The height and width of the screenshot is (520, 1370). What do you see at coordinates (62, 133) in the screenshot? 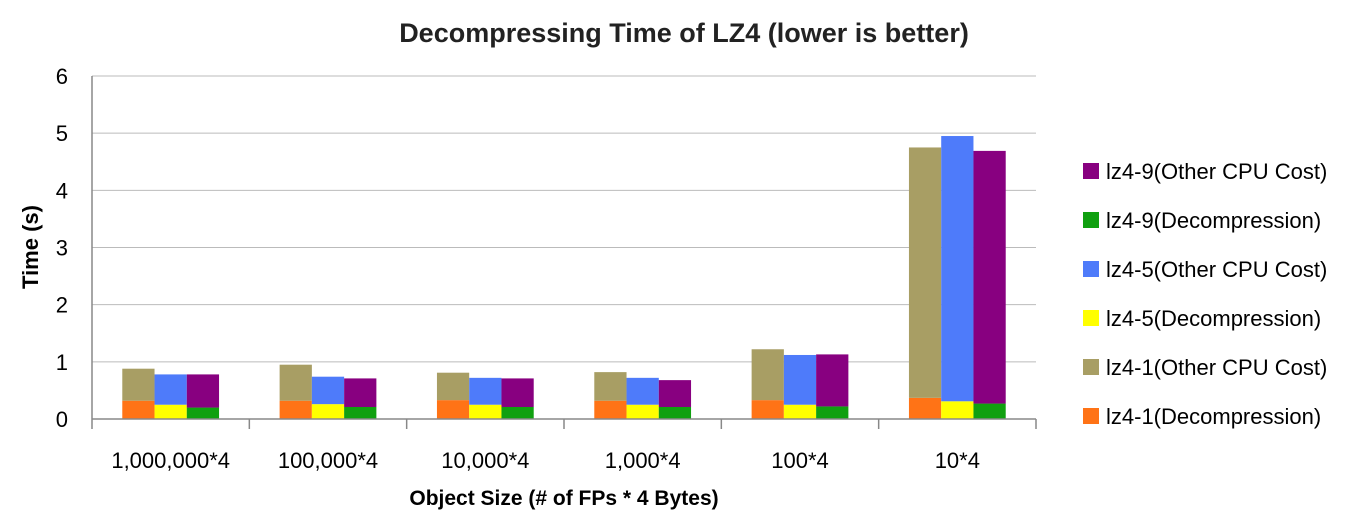
I see `y-tick-label: 5` at bounding box center [62, 133].